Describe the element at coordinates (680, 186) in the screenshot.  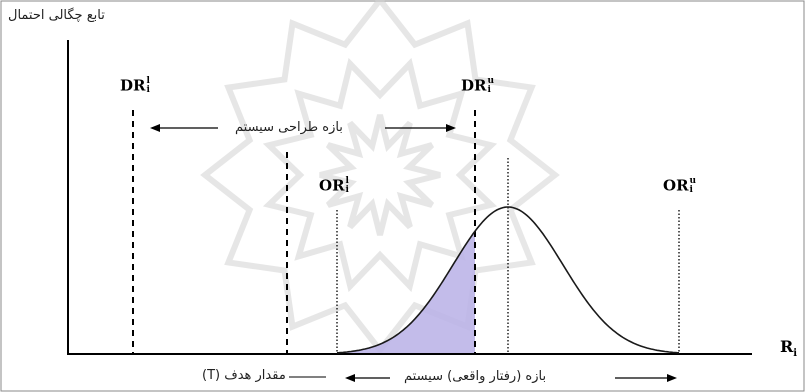
I see `operating-upper-limit-label: OR u i` at that location.